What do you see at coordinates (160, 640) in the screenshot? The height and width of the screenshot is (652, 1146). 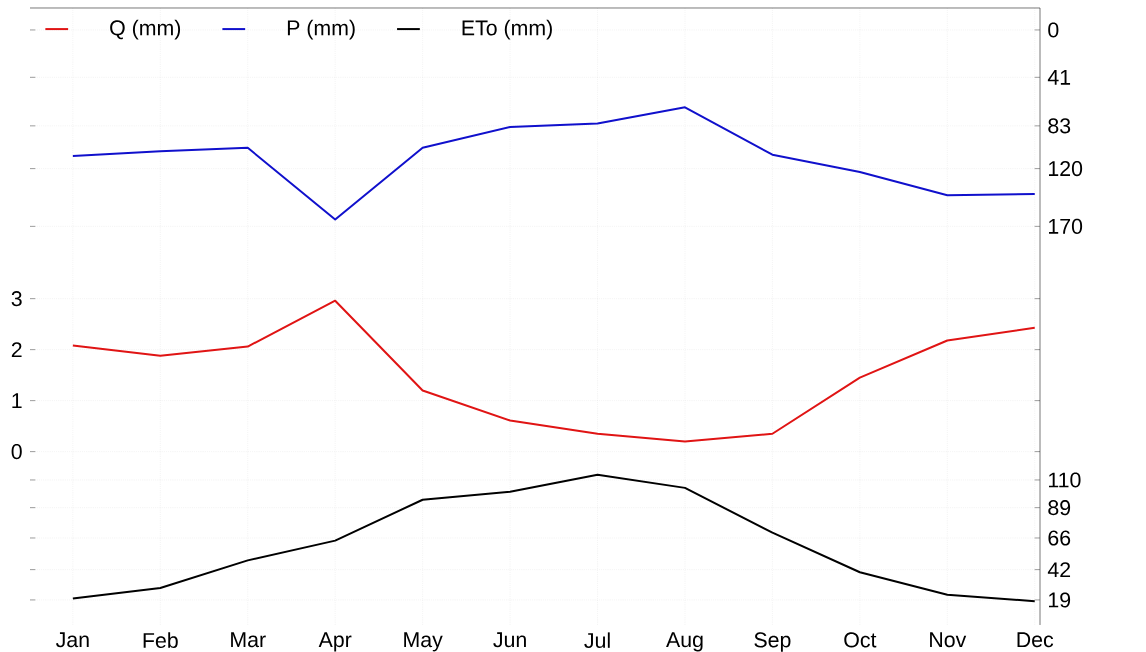 I see `x-tick-label: Feb` at bounding box center [160, 640].